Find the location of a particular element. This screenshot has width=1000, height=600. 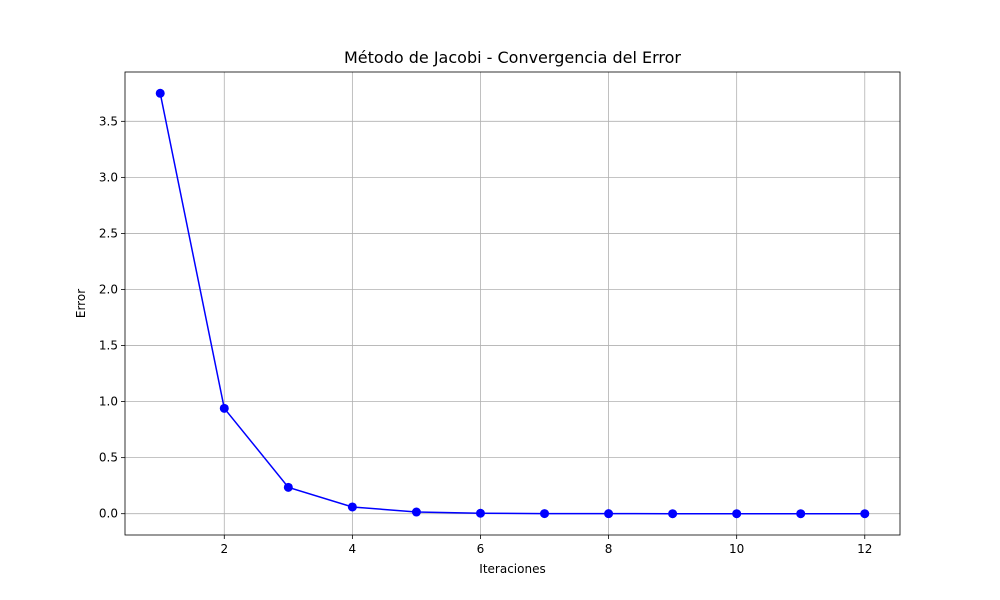

y-axis-label: Error is located at coordinates (81, 303).